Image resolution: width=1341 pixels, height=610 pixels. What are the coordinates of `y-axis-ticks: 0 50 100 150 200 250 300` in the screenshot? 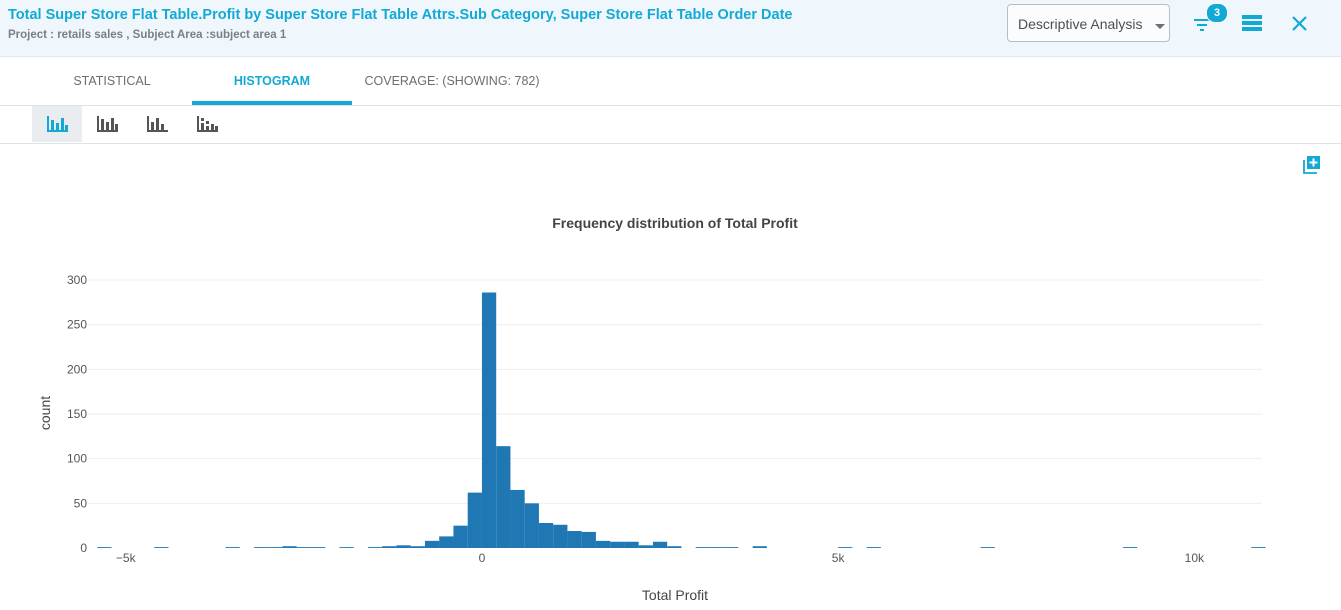 It's located at (77, 414).